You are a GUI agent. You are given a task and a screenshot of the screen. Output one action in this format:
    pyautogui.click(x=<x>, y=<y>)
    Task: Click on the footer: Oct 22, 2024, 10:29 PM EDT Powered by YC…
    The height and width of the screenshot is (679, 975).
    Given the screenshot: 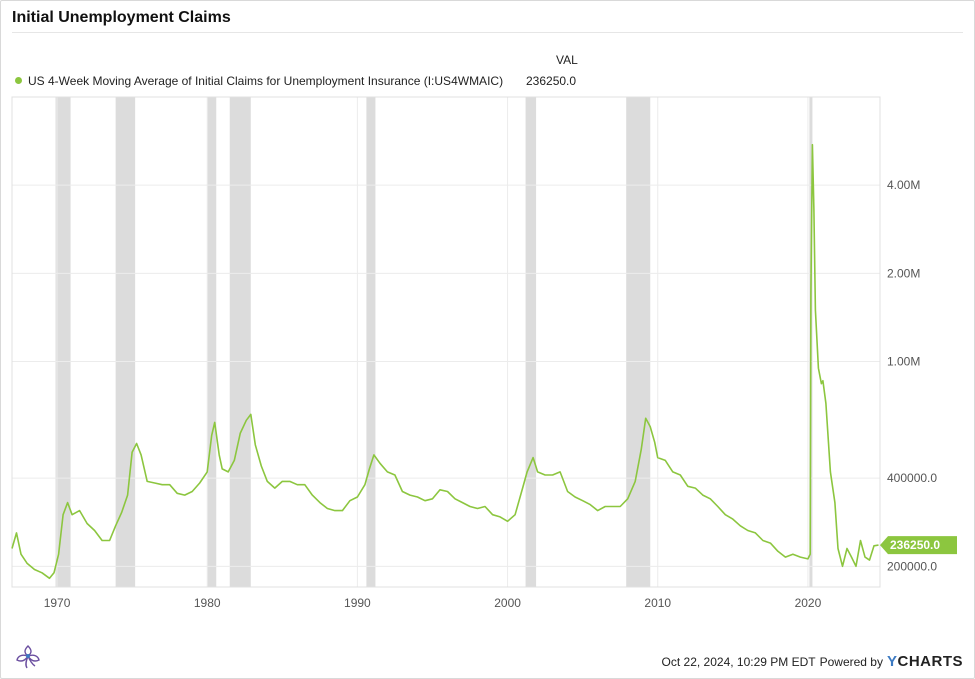 What is the action you would take?
    pyautogui.click(x=812, y=661)
    